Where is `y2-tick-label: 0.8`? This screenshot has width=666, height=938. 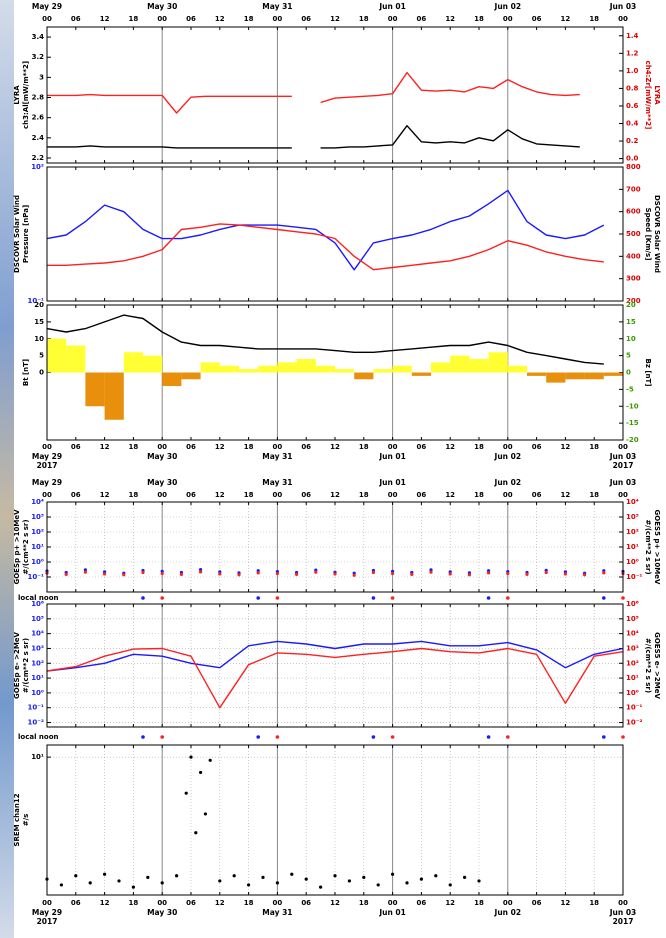 y2-tick-label: 0.8 is located at coordinates (632, 88).